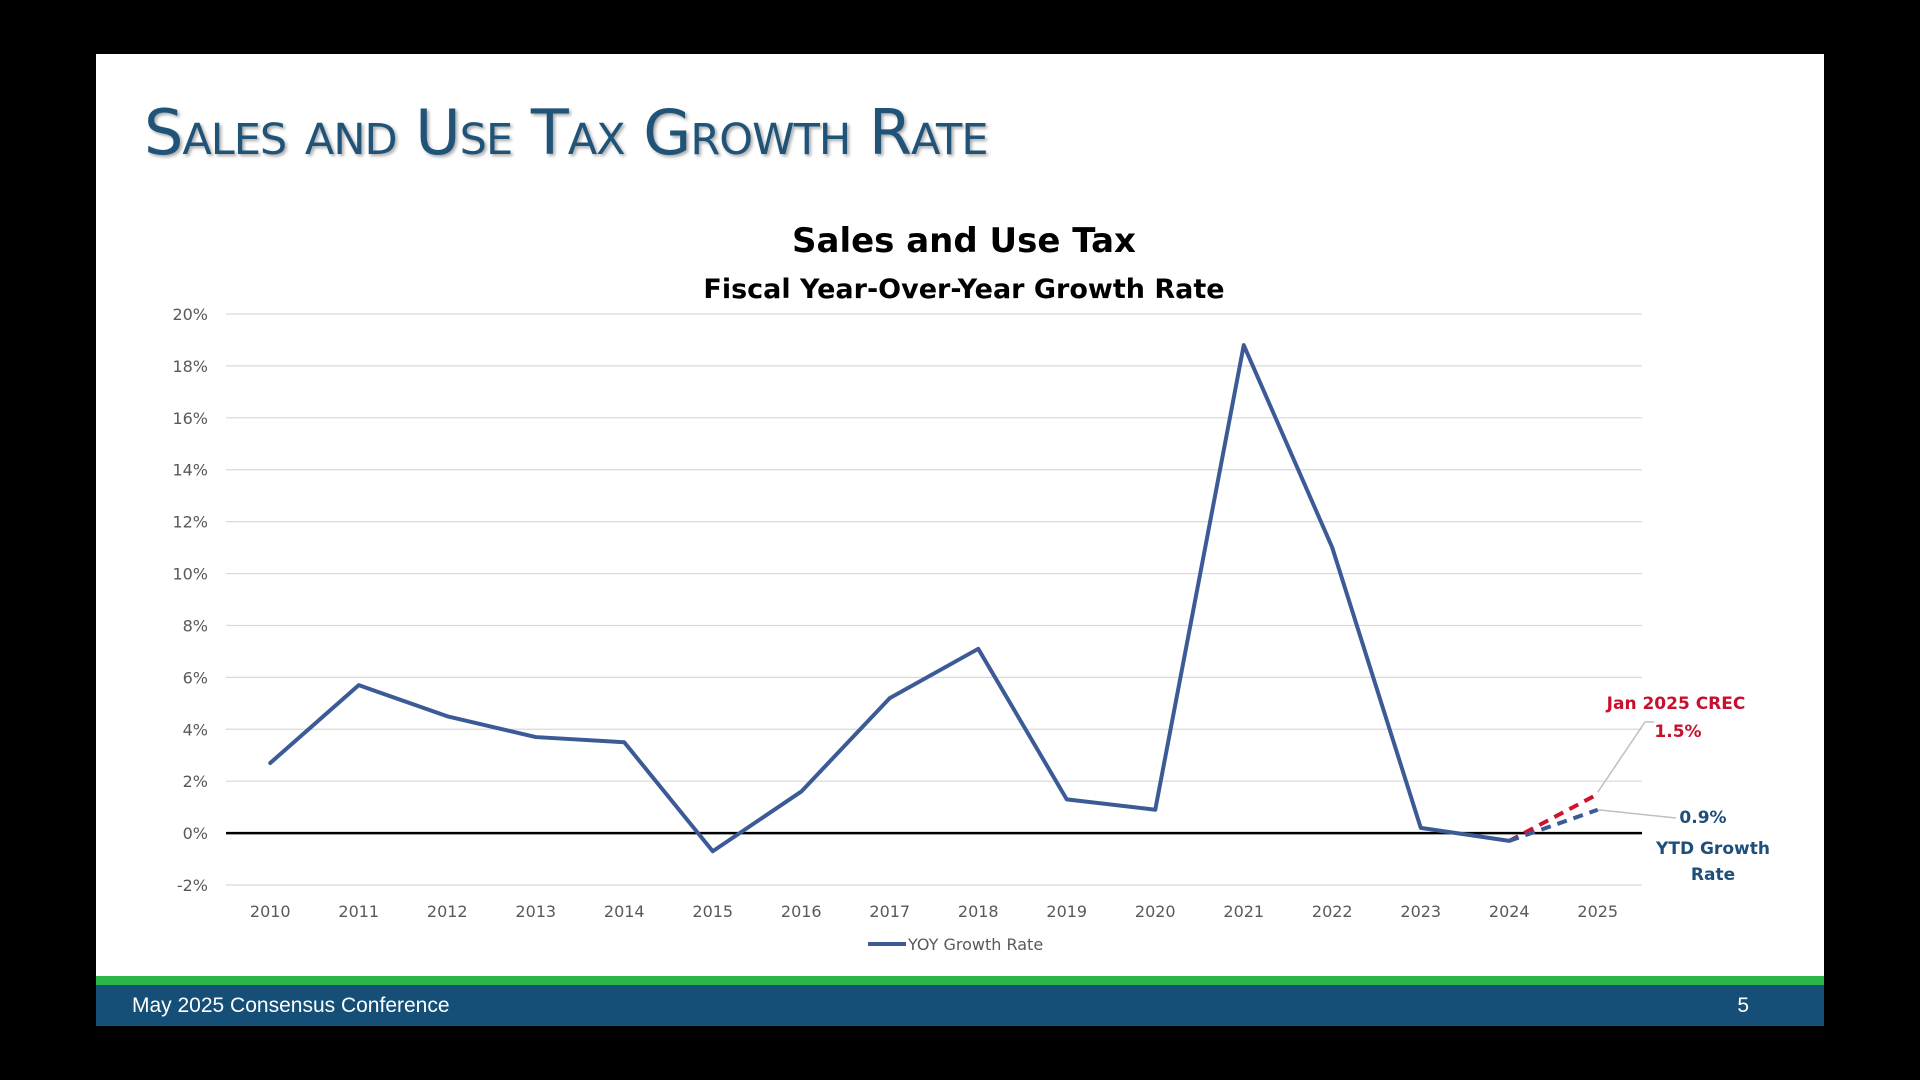 Image resolution: width=1920 pixels, height=1080 pixels. I want to click on y-tick-label: 12%, so click(190, 522).